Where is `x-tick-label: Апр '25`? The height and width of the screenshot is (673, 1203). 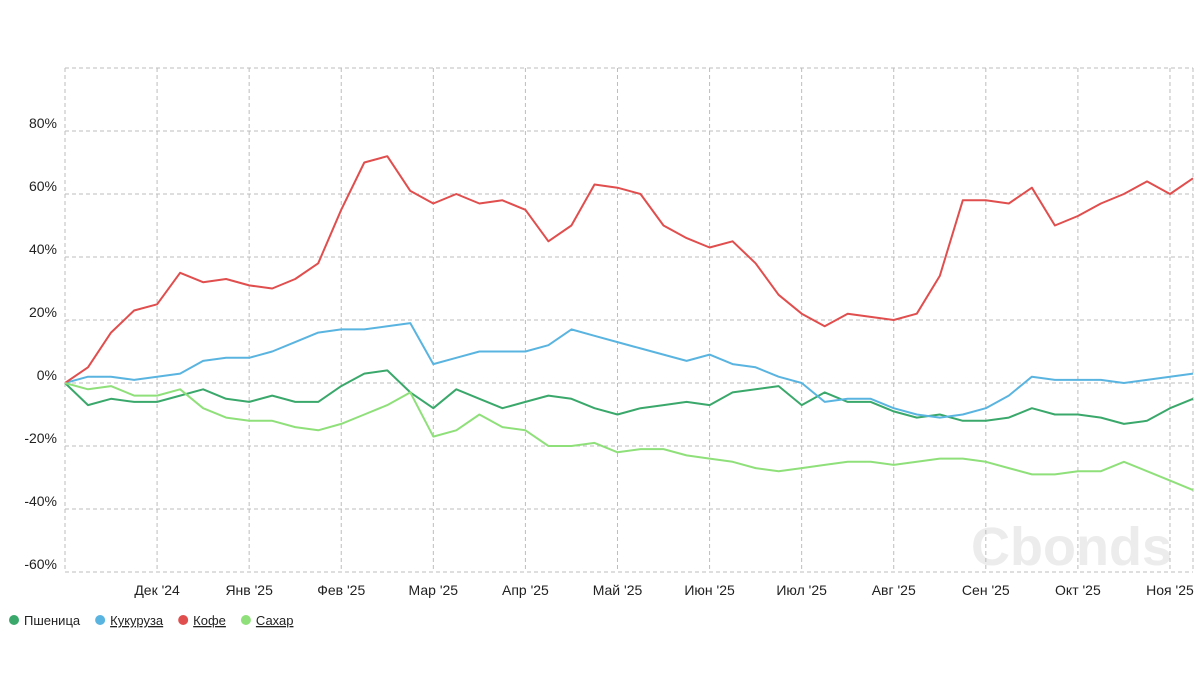
x-tick-label: Апр '25 is located at coordinates (525, 590).